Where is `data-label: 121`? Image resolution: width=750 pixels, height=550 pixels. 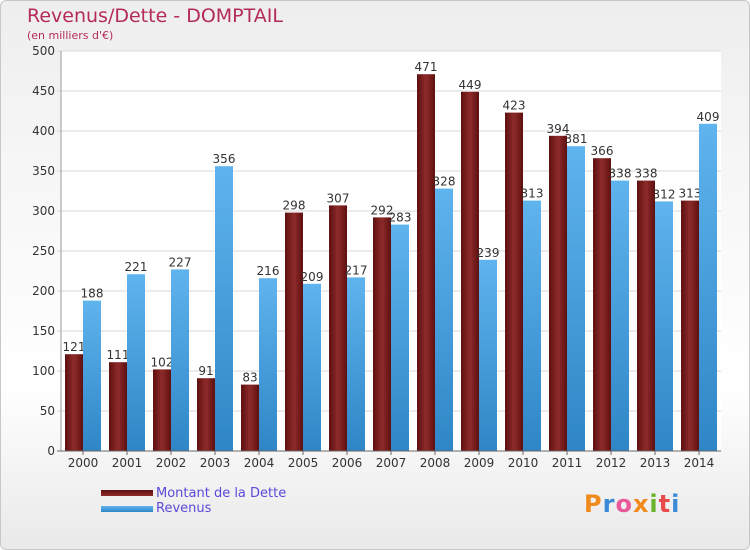 data-label: 121 is located at coordinates (74, 347).